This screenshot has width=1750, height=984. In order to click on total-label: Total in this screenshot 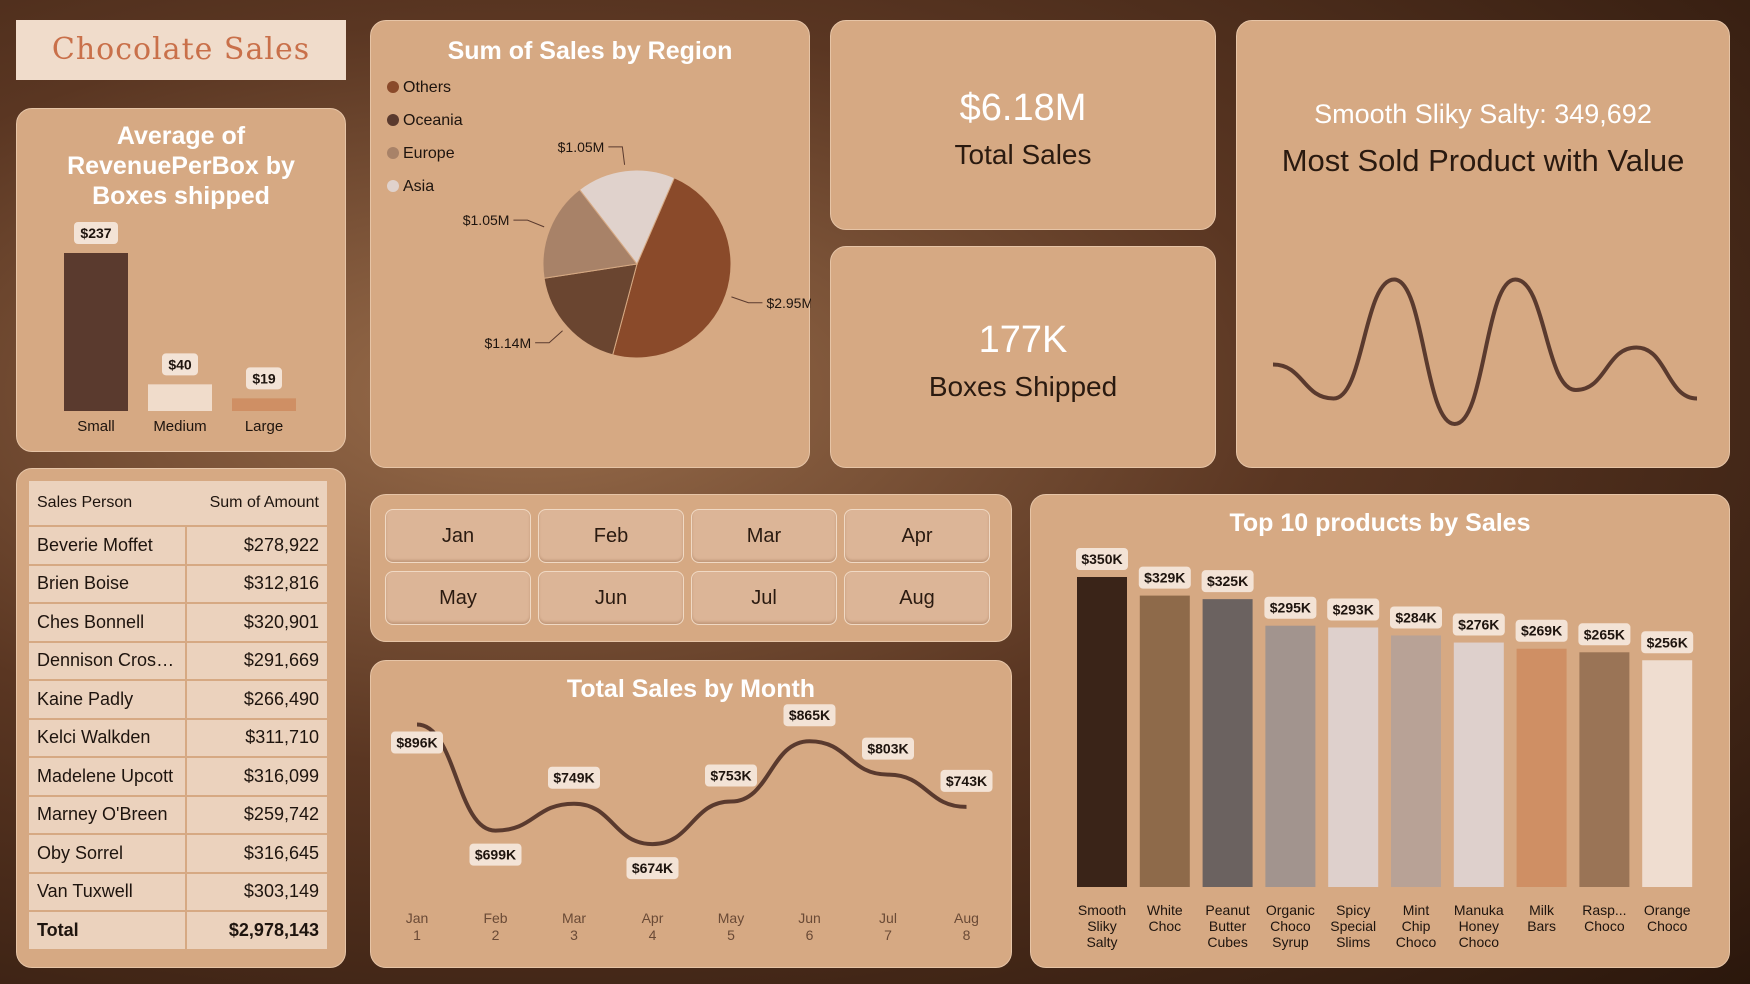, I will do `click(108, 929)`.